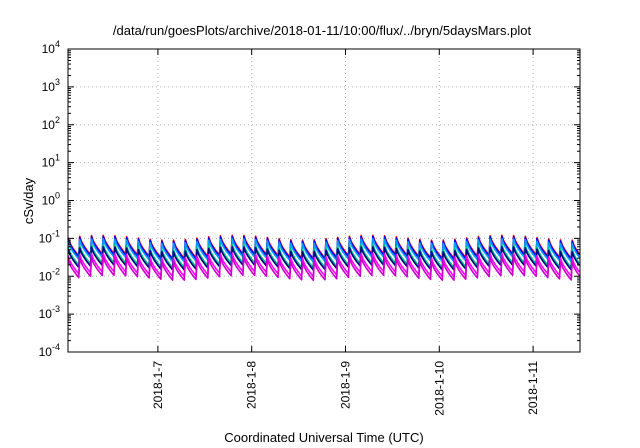 Image resolution: width=640 pixels, height=448 pixels. What do you see at coordinates (345, 385) in the screenshot?
I see `x-tick-label: 2018-1-9` at bounding box center [345, 385].